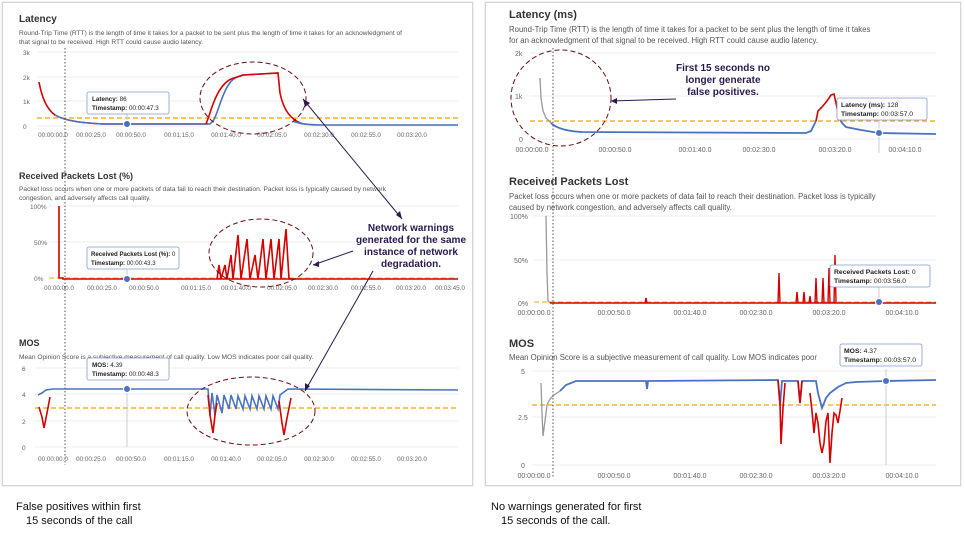 The image size is (965, 533). Describe the element at coordinates (521, 344) in the screenshot. I see `mos-title: MOS` at that location.